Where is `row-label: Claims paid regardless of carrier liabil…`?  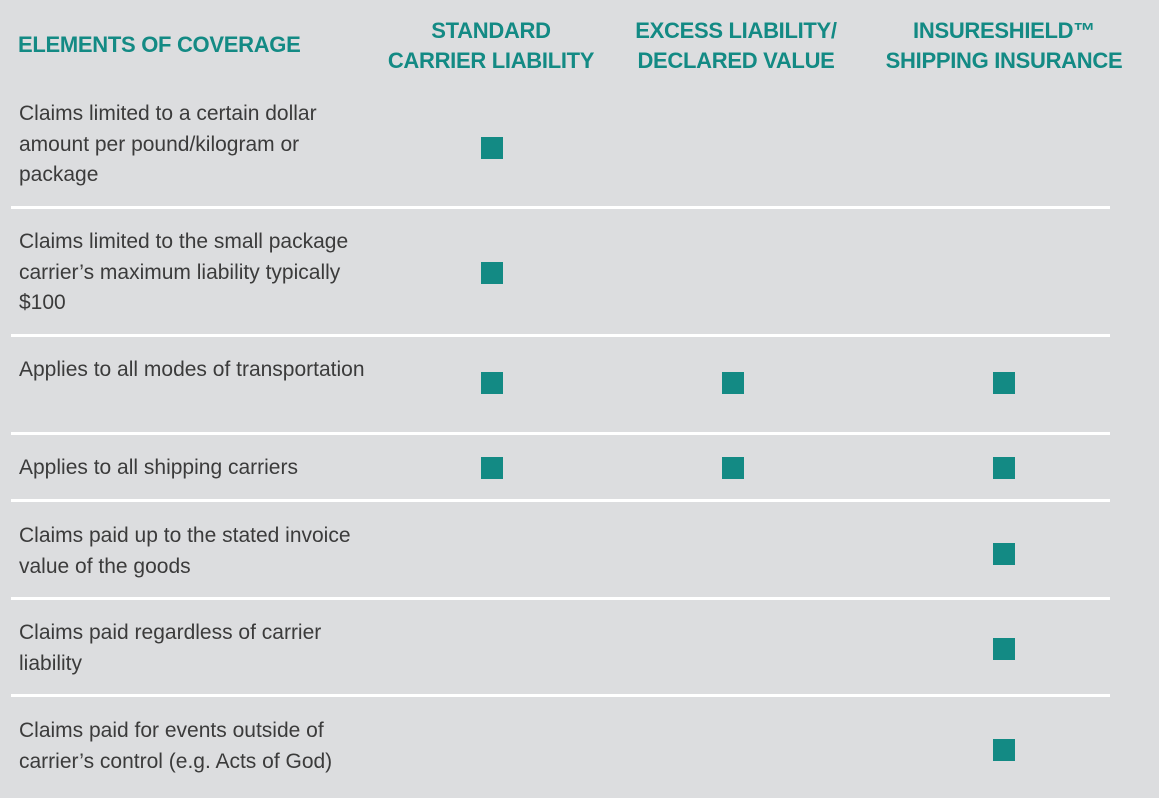 row-label: Claims paid regardless of carrier liabil… is located at coordinates (170, 648).